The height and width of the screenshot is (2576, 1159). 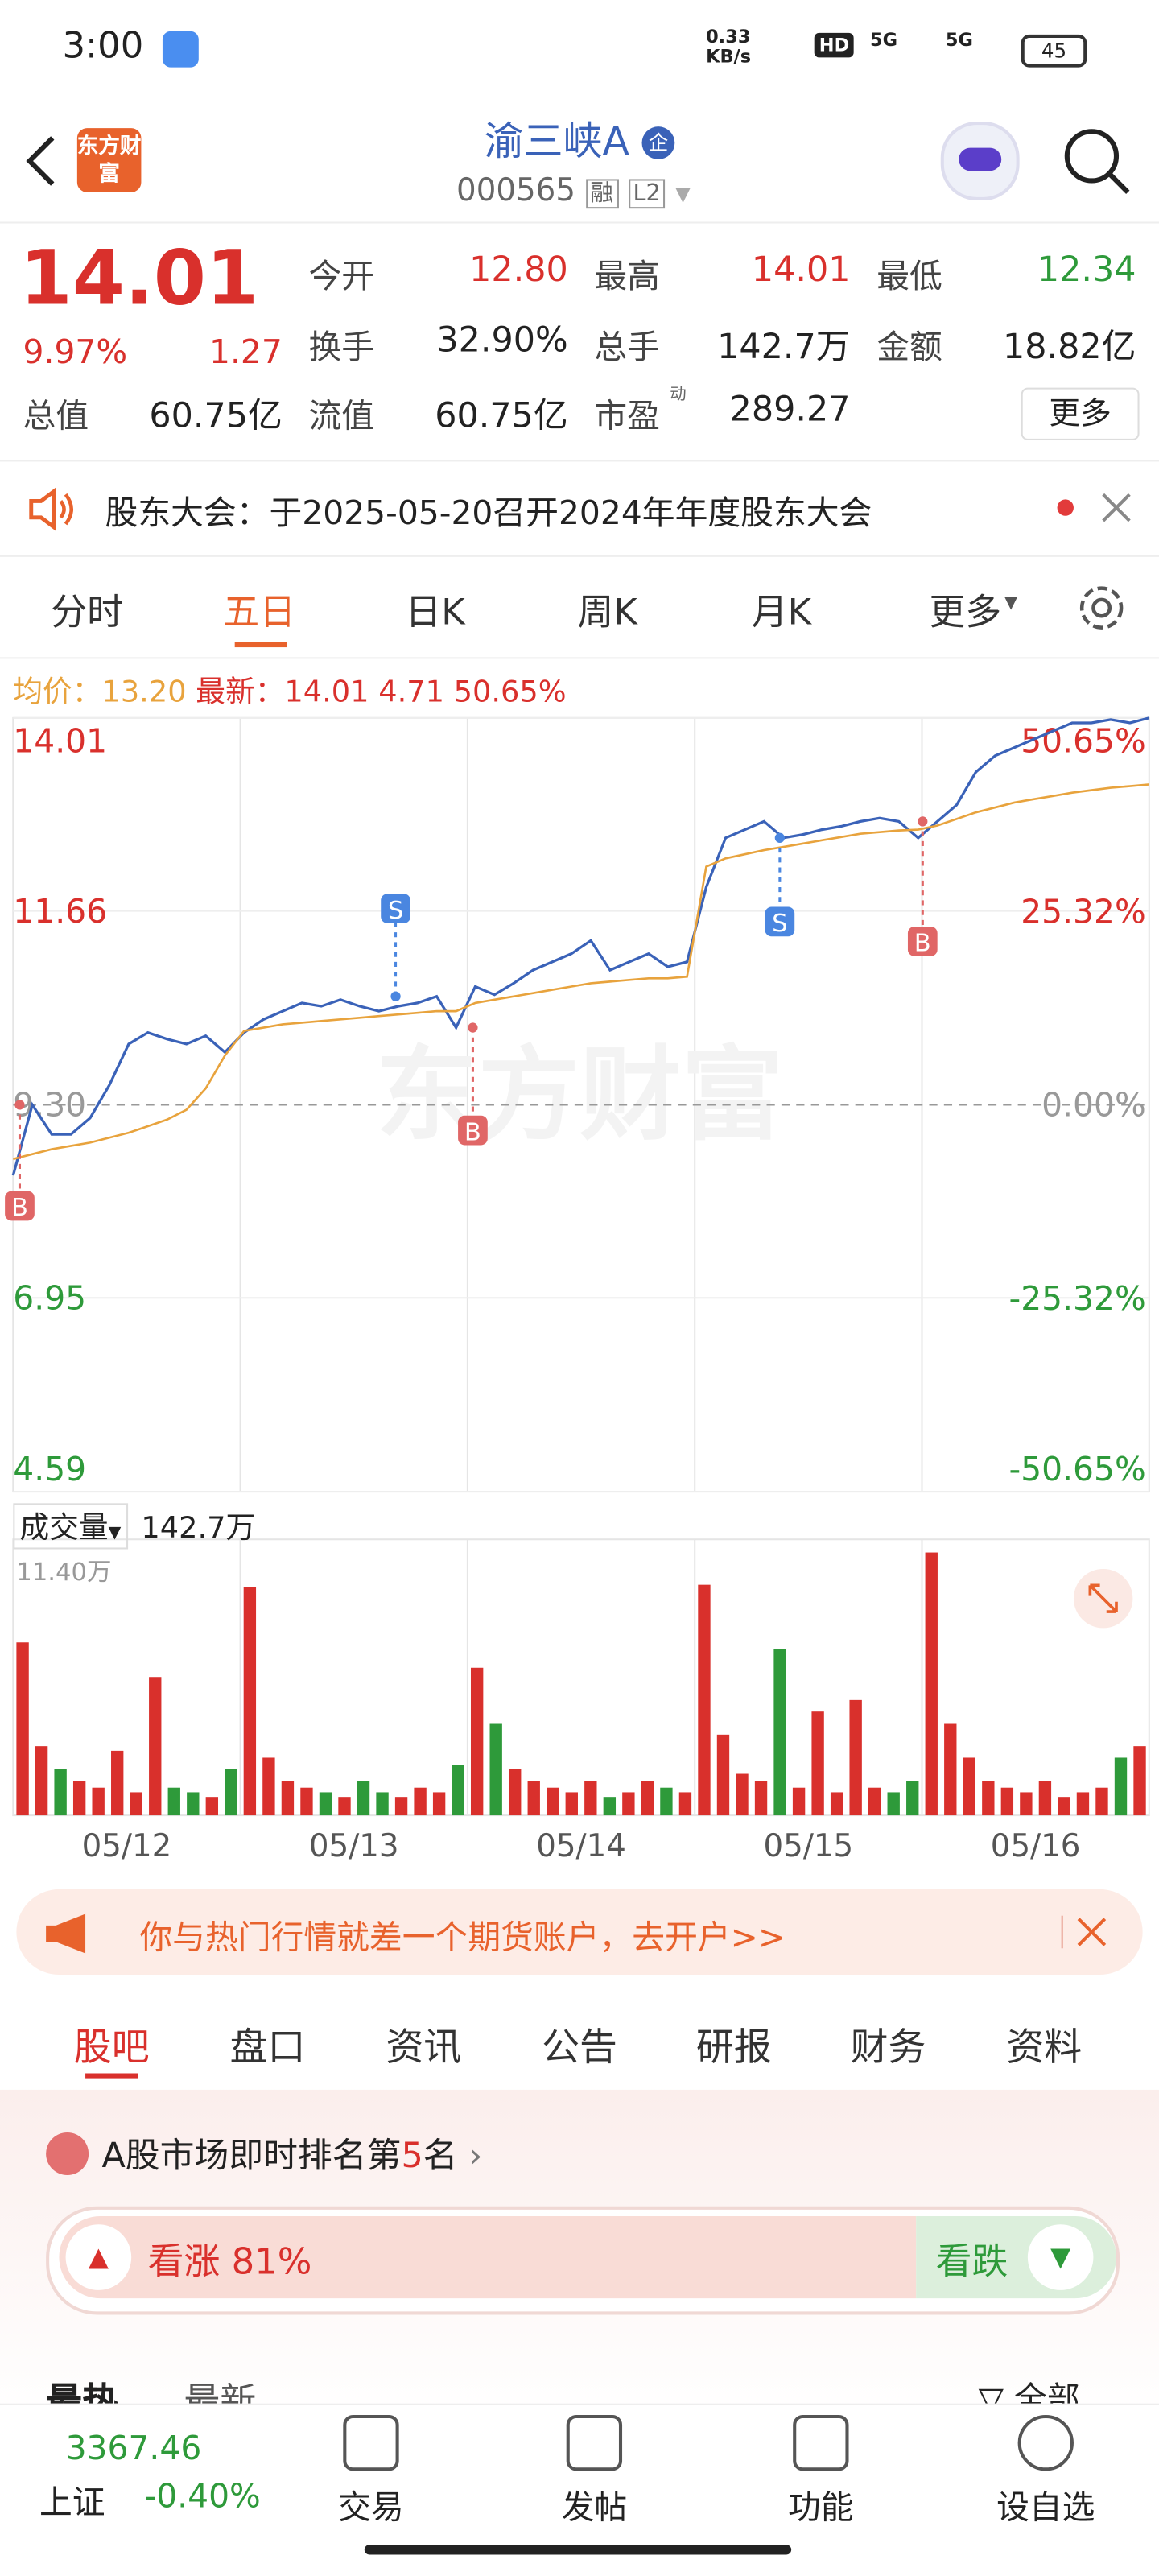 What do you see at coordinates (1044, 2048) in the screenshot?
I see `section-tab: 资料` at bounding box center [1044, 2048].